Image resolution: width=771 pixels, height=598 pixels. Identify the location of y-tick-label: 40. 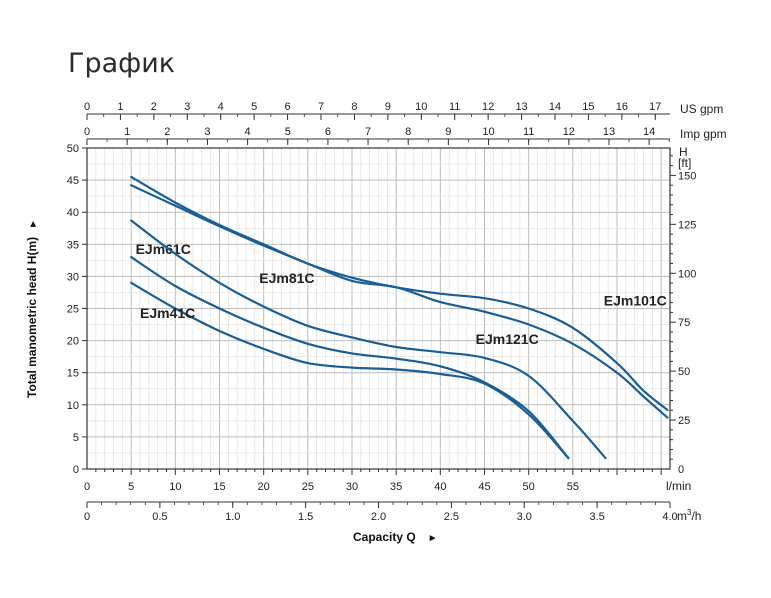
(73, 213).